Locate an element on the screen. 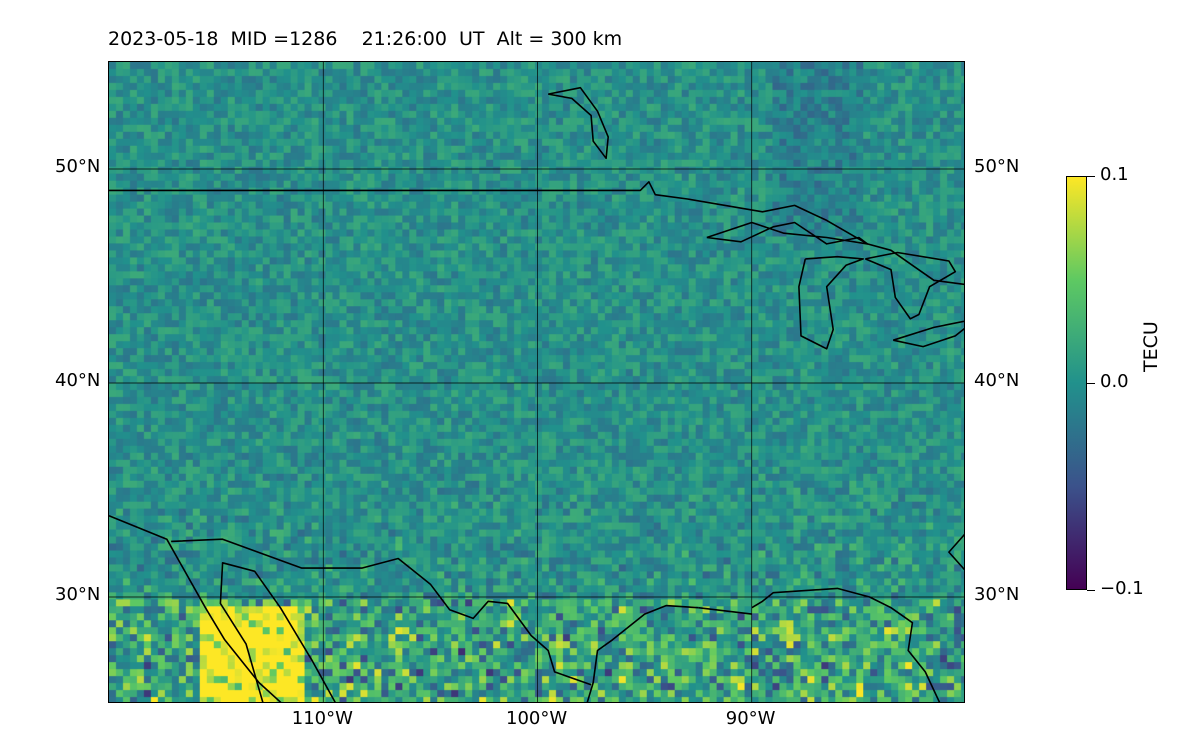 This screenshot has height=750, width=1200. lon-tick-label: 100°W is located at coordinates (537, 718).